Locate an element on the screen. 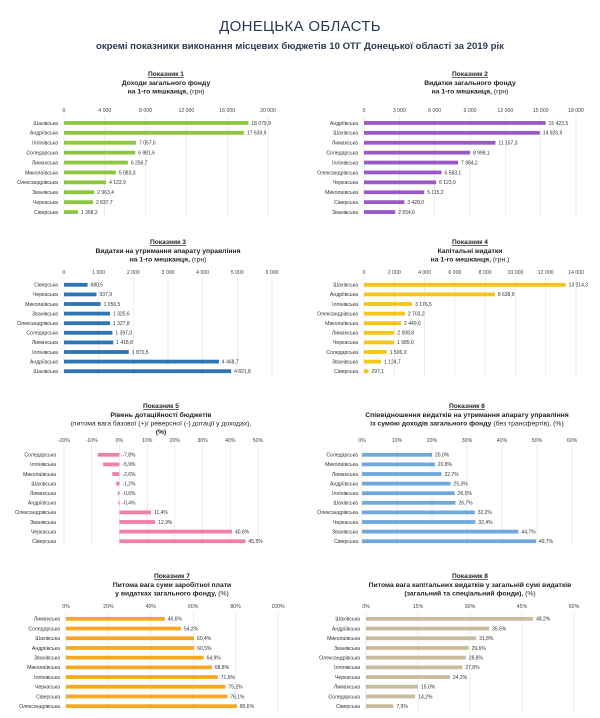  chart-value-label: 40,6% is located at coordinates (242, 532).